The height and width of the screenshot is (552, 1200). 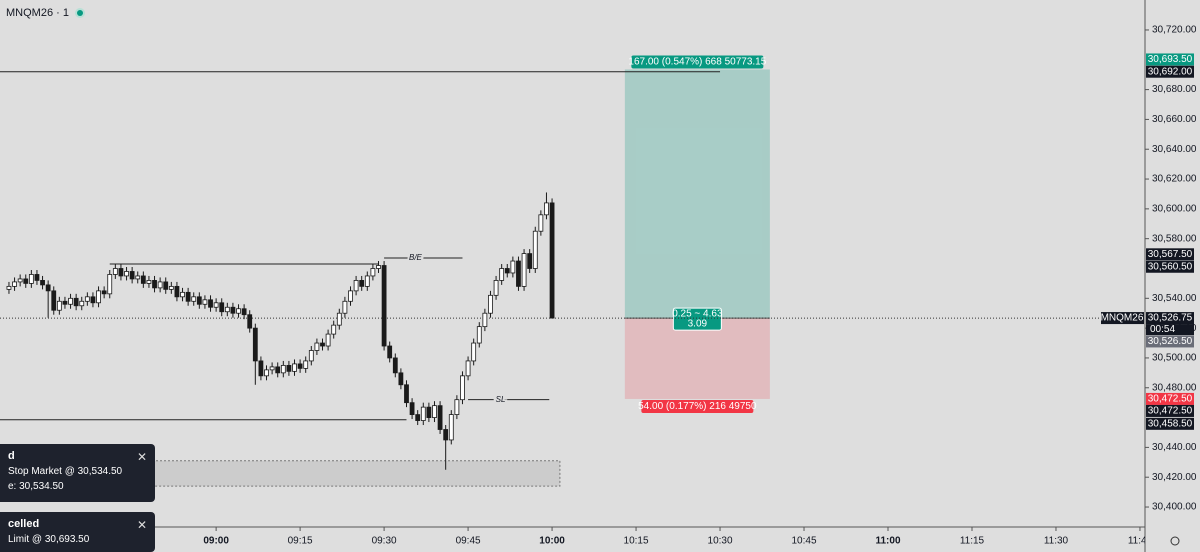 What do you see at coordinates (11, 456) in the screenshot?
I see `toast-title: d` at bounding box center [11, 456].